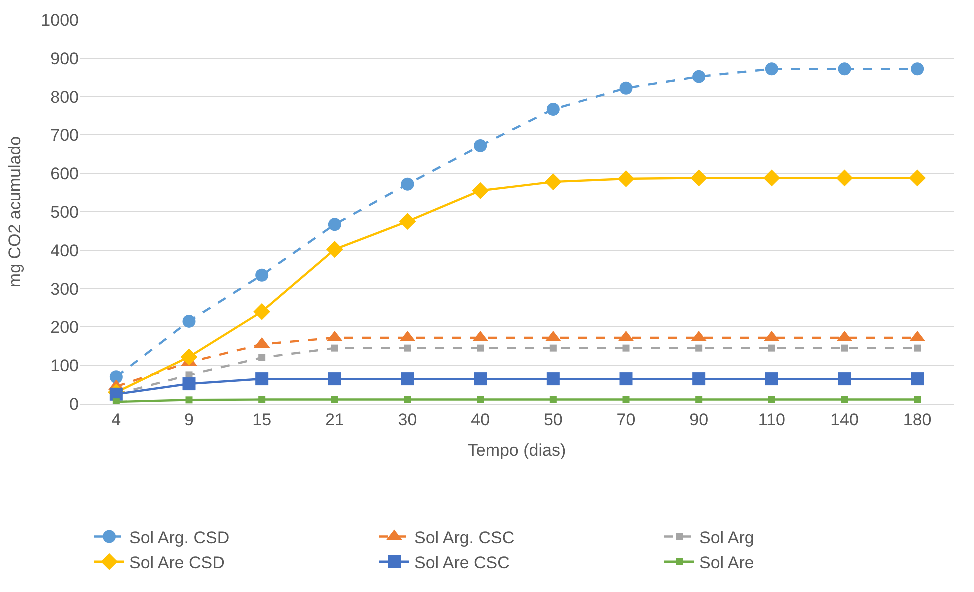 The width and height of the screenshot is (974, 592). What do you see at coordinates (117, 420) in the screenshot?
I see `x-tick-label: 4` at bounding box center [117, 420].